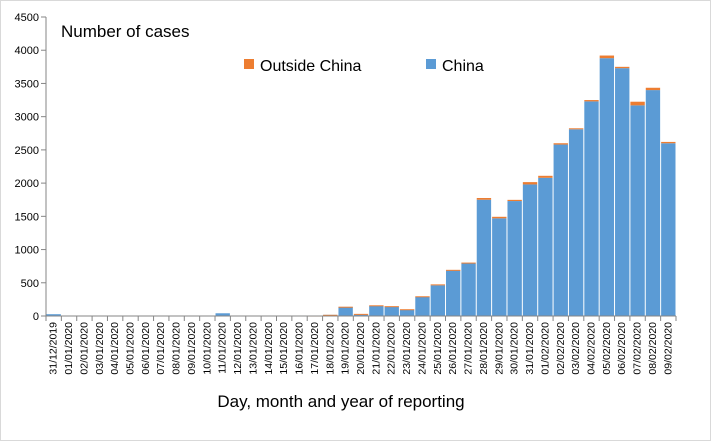 The image size is (711, 441). Describe the element at coordinates (27, 217) in the screenshot. I see `y-tick-label: 1500` at that location.